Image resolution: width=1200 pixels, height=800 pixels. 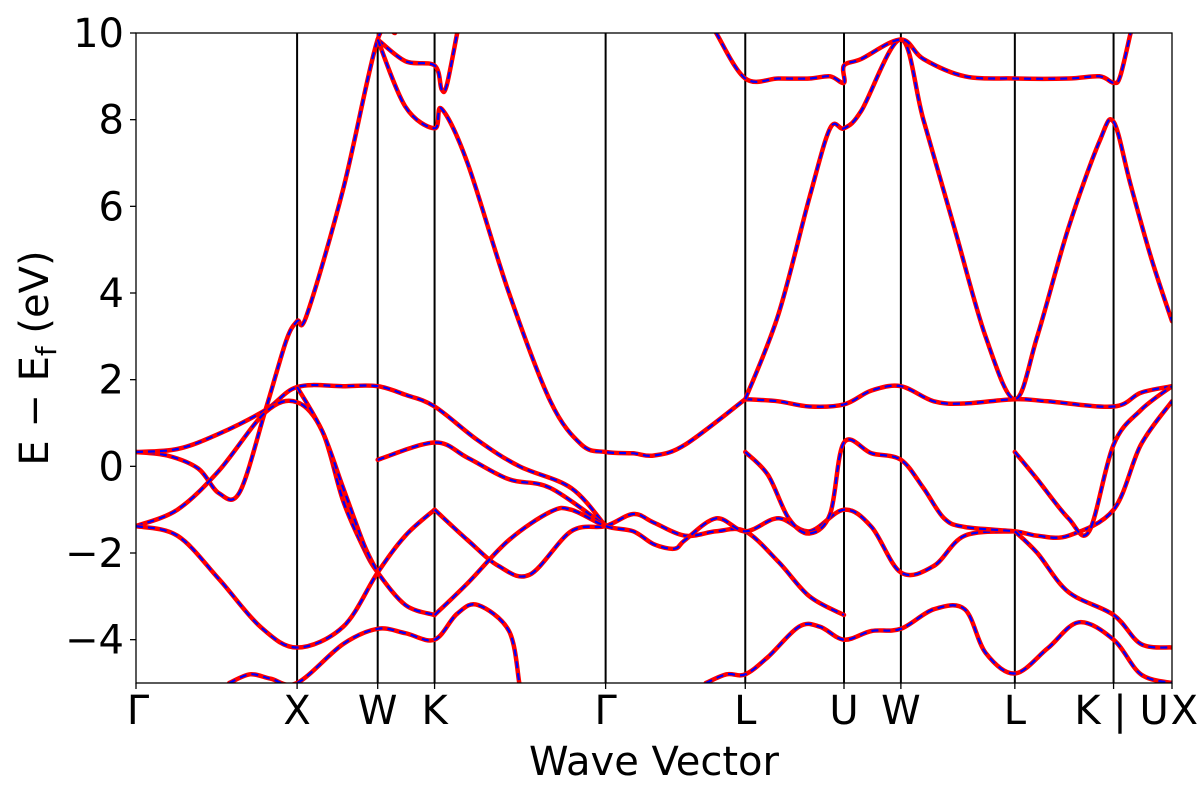 I want to click on y-axis-label: E − Ef (eV), so click(x=37, y=357).